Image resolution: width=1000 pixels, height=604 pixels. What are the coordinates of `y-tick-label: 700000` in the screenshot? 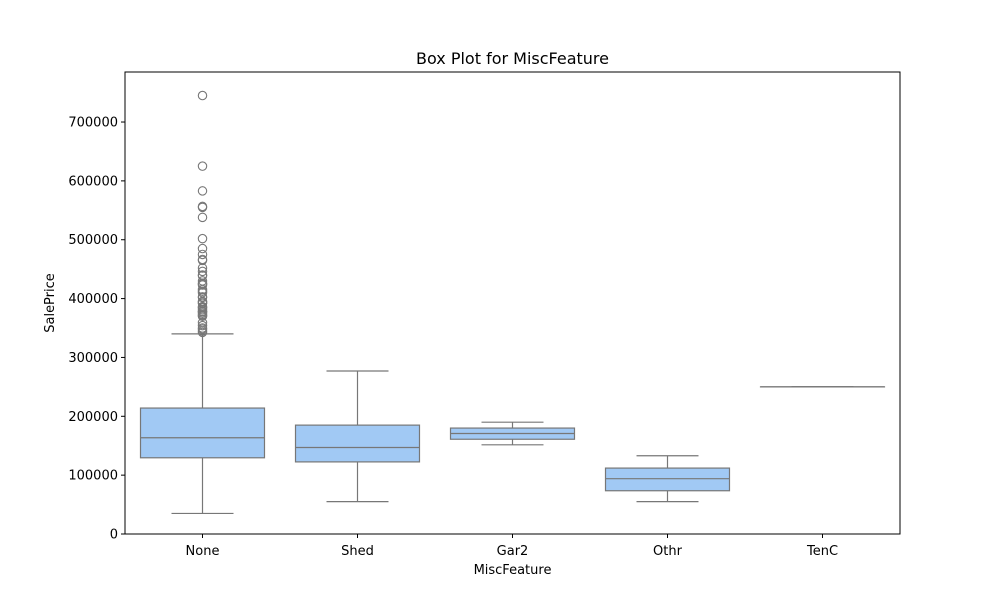 It's located at (93, 123).